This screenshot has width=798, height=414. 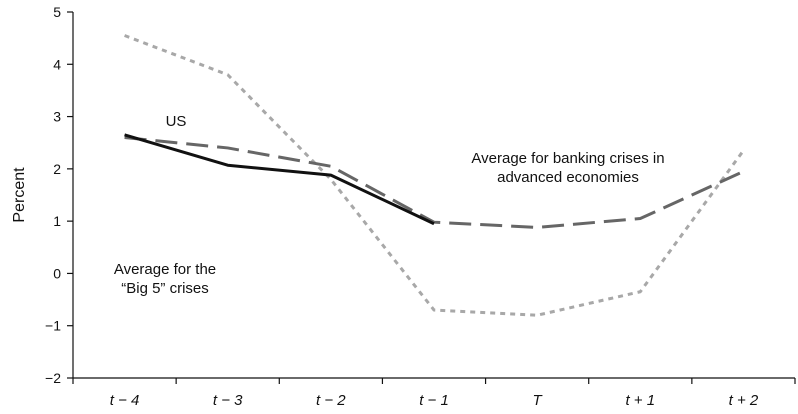 What do you see at coordinates (57, 117) in the screenshot?
I see `y-tick-label: 3` at bounding box center [57, 117].